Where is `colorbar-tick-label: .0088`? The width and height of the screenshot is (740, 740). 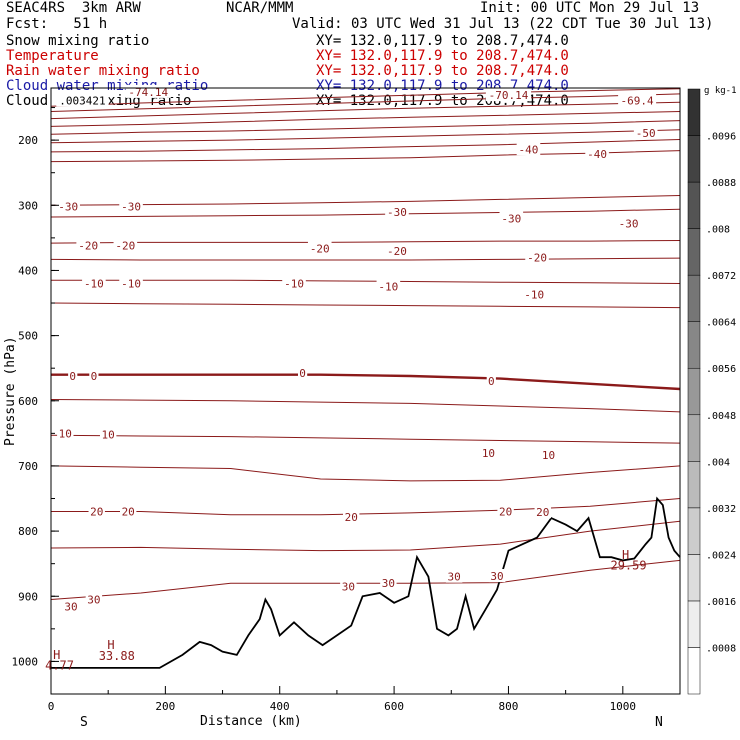 colorbar-tick-label: .0088 is located at coordinates (721, 183).